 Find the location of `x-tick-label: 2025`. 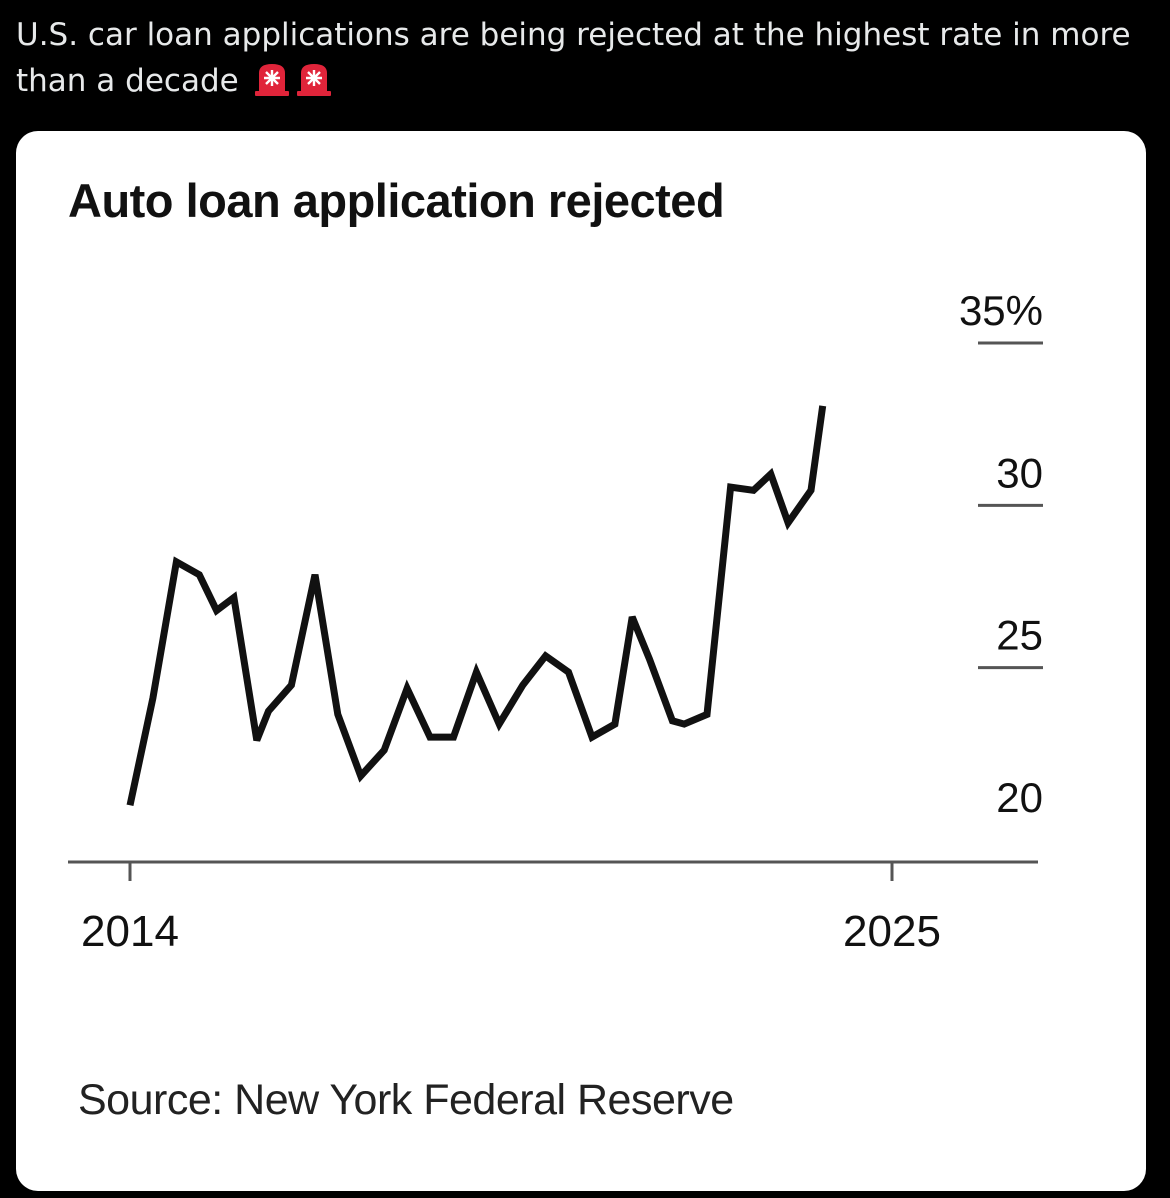

x-tick-label: 2025 is located at coordinates (892, 931).